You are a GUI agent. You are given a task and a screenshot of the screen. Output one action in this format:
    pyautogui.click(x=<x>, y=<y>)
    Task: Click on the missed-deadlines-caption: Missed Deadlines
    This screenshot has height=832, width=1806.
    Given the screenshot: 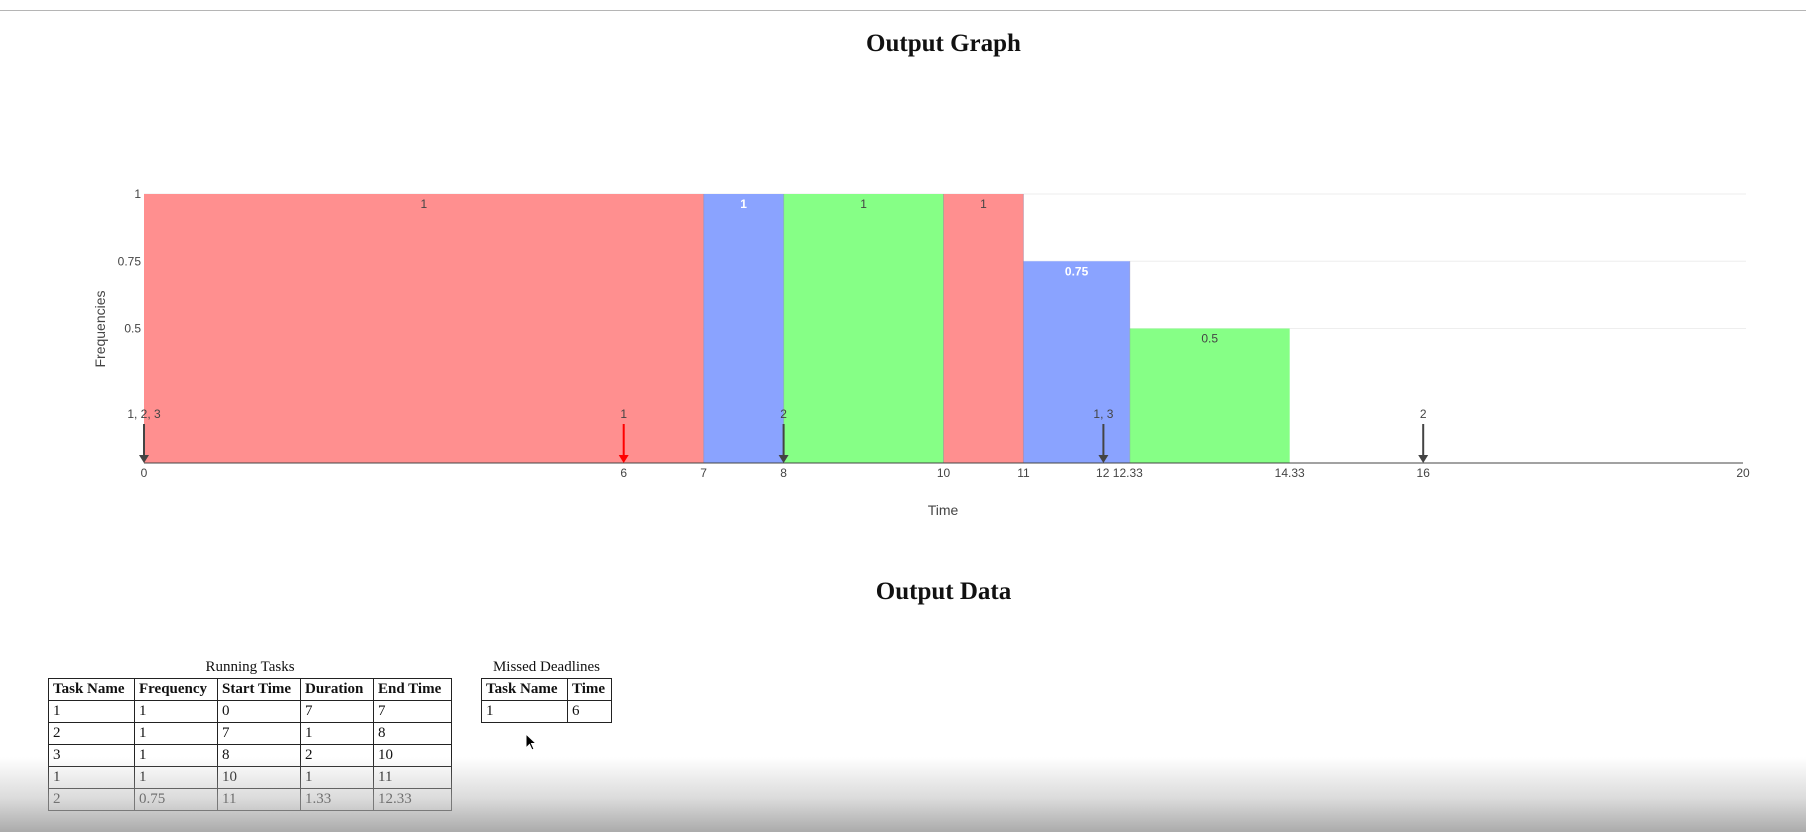 What is the action you would take?
    pyautogui.click(x=546, y=667)
    